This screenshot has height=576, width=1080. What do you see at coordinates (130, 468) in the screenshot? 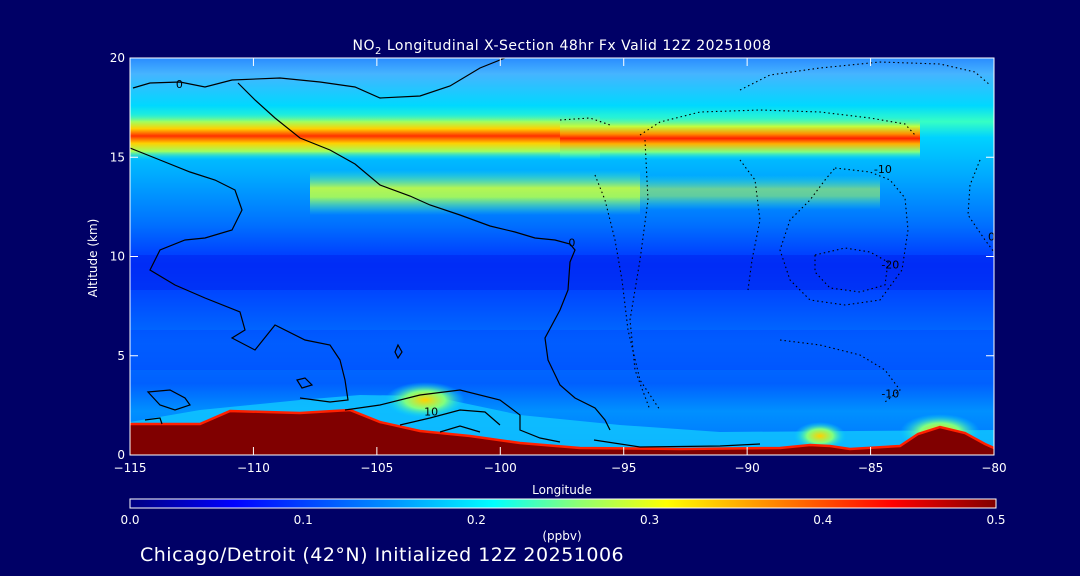
I see `x-tick-label: −115` at bounding box center [130, 468].